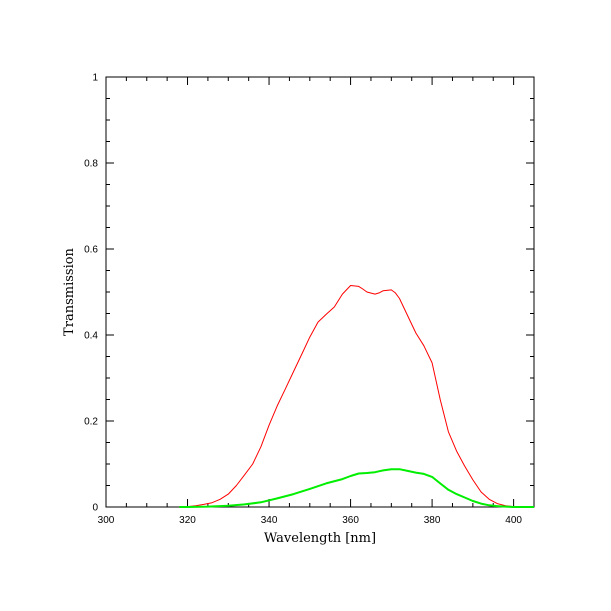  I want to click on y-tick-label: 0.4, so click(91, 336).